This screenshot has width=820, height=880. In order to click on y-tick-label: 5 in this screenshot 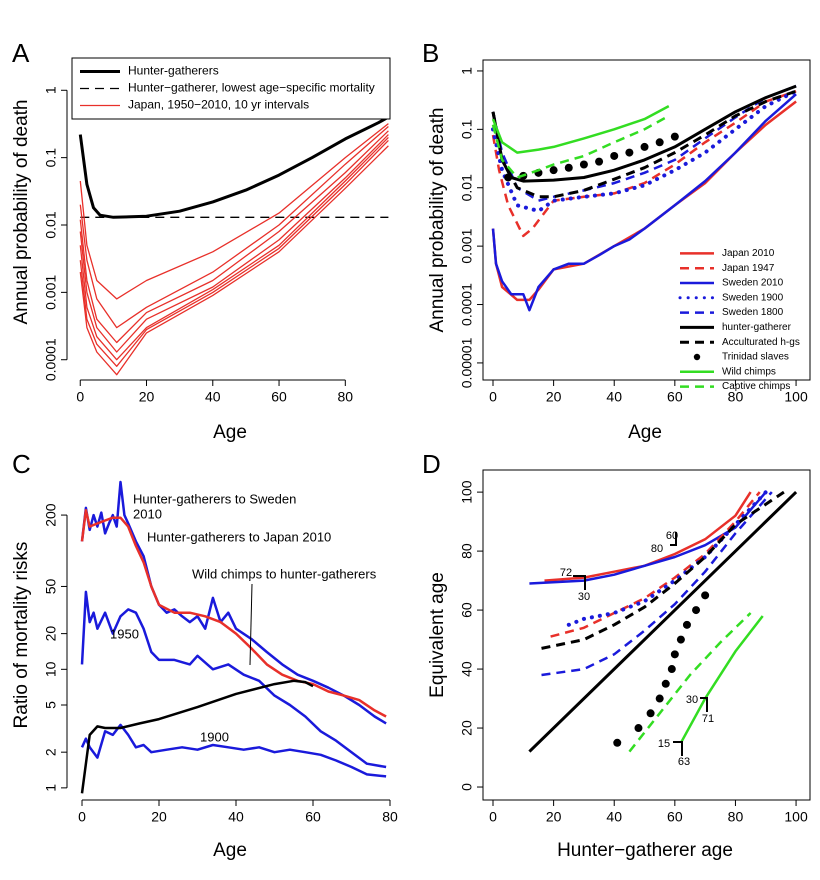, I will do `click(51, 705)`.